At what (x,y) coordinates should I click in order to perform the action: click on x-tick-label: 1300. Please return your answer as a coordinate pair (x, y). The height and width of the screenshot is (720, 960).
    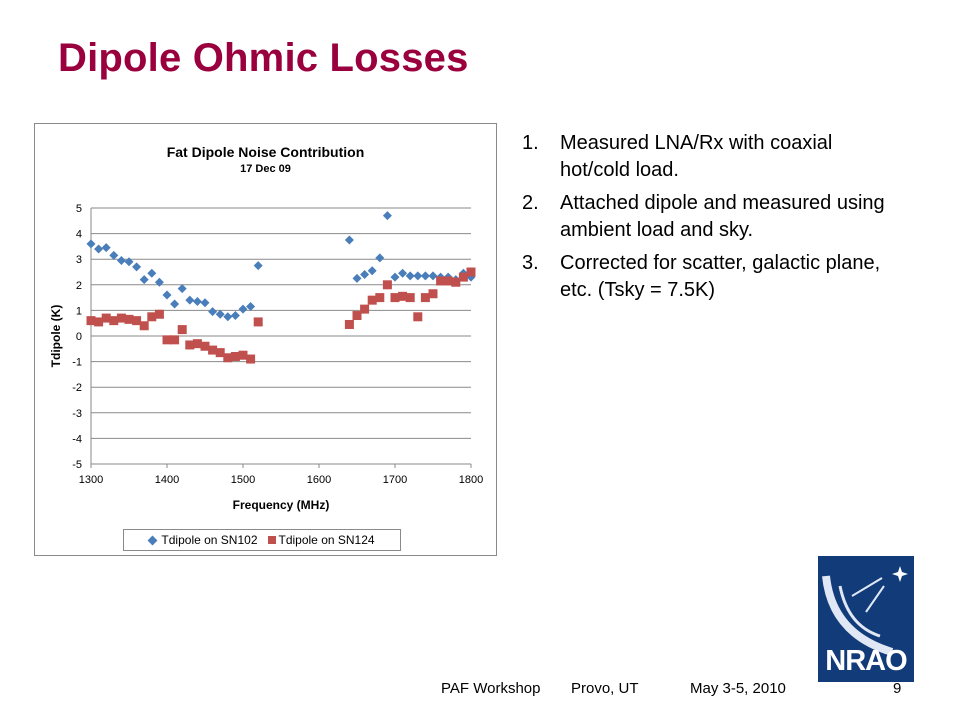
    Looking at the image, I should click on (91, 480).